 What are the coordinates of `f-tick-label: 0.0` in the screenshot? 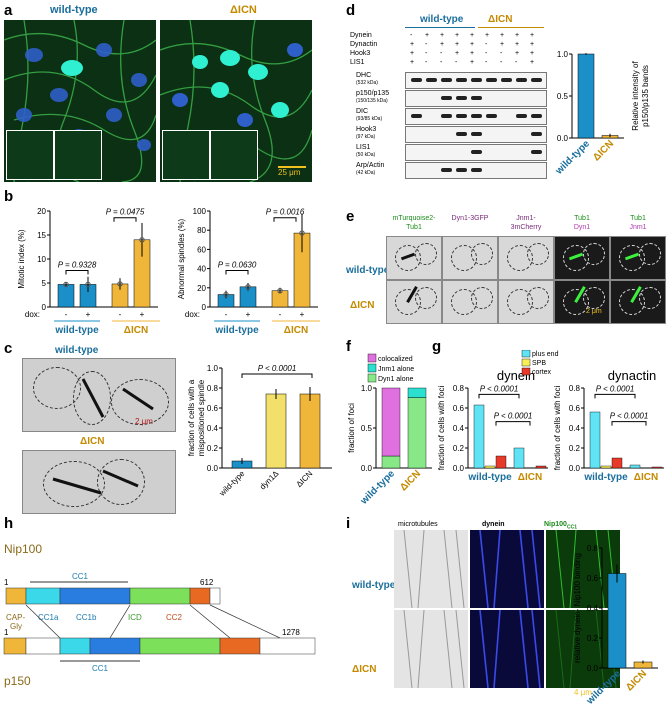 It's located at (367, 468).